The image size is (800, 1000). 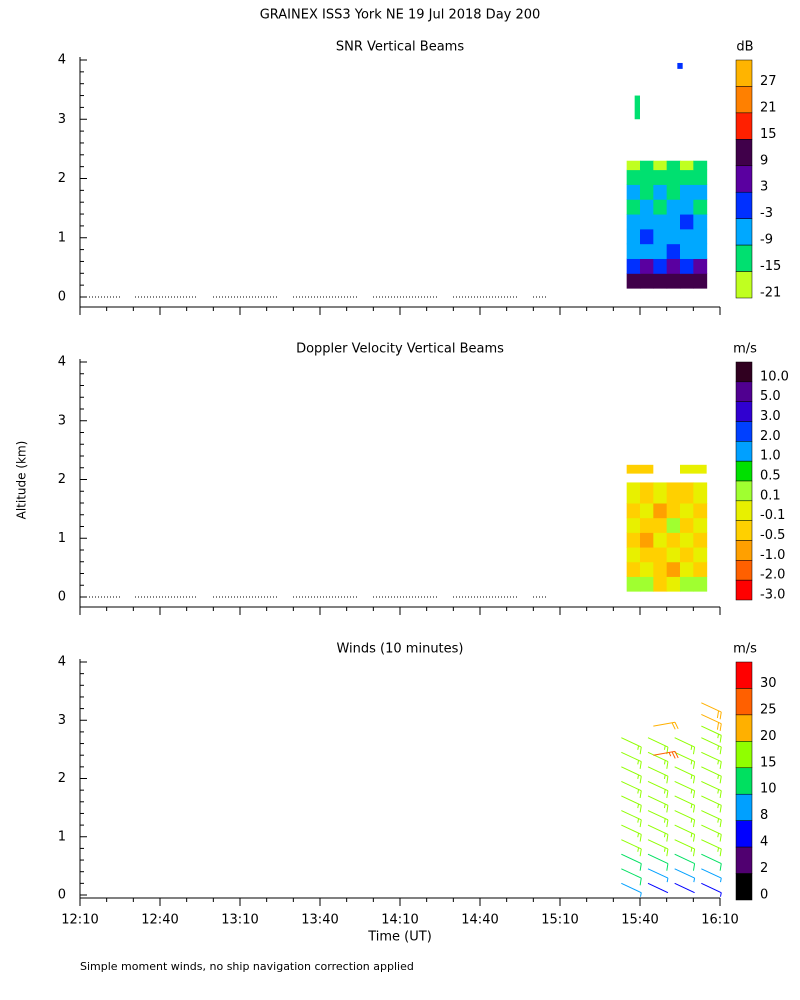 What do you see at coordinates (479, 920) in the screenshot?
I see `x-tick-label: 14:40` at bounding box center [479, 920].